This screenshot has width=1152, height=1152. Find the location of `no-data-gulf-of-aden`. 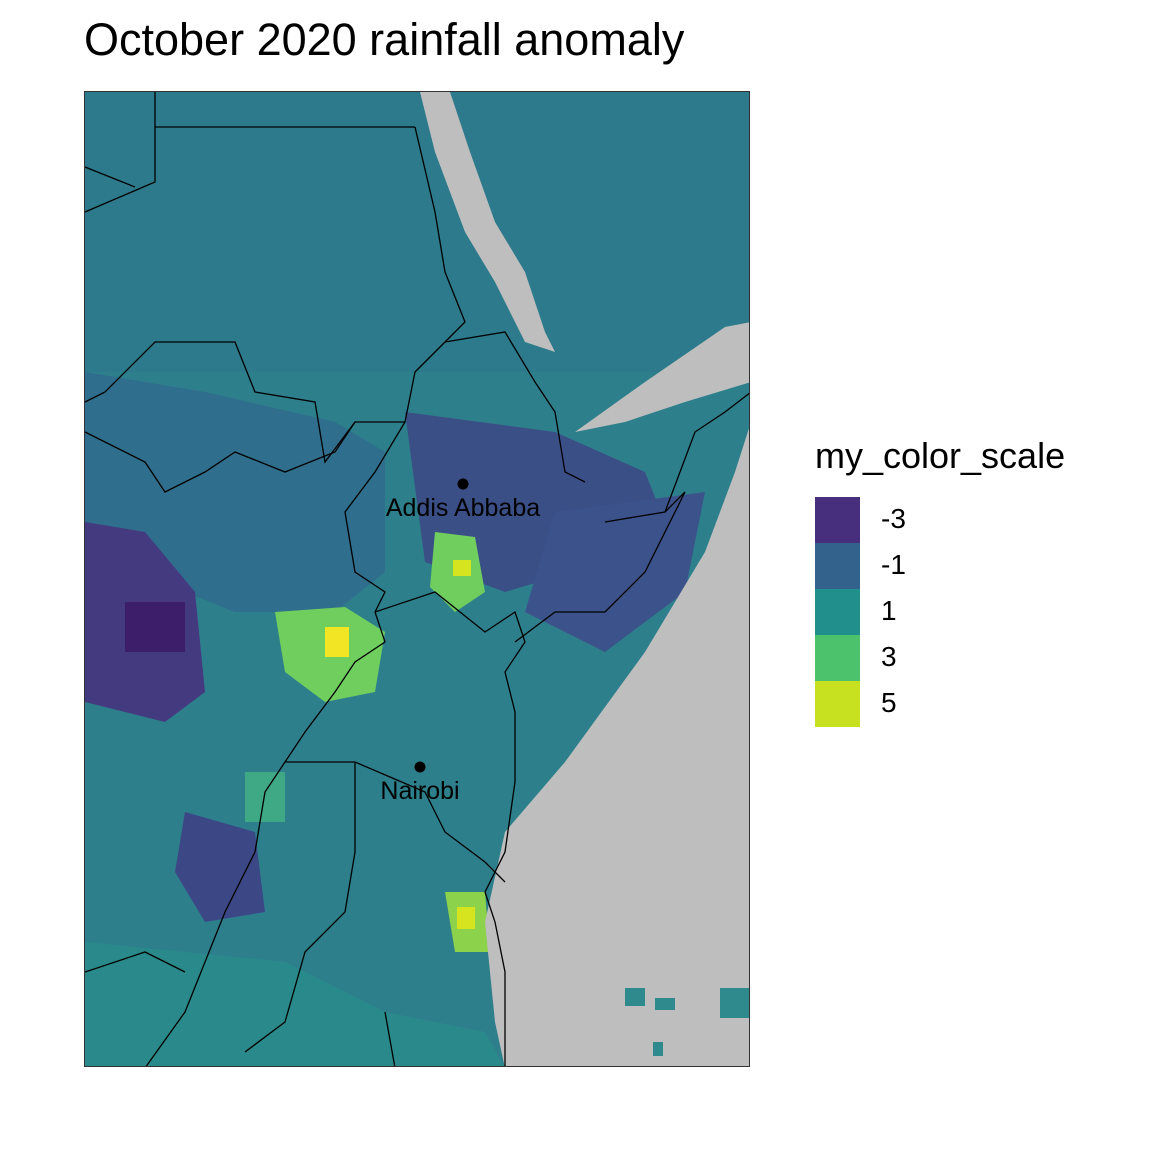

no-data-gulf-of-aden is located at coordinates (662, 377).